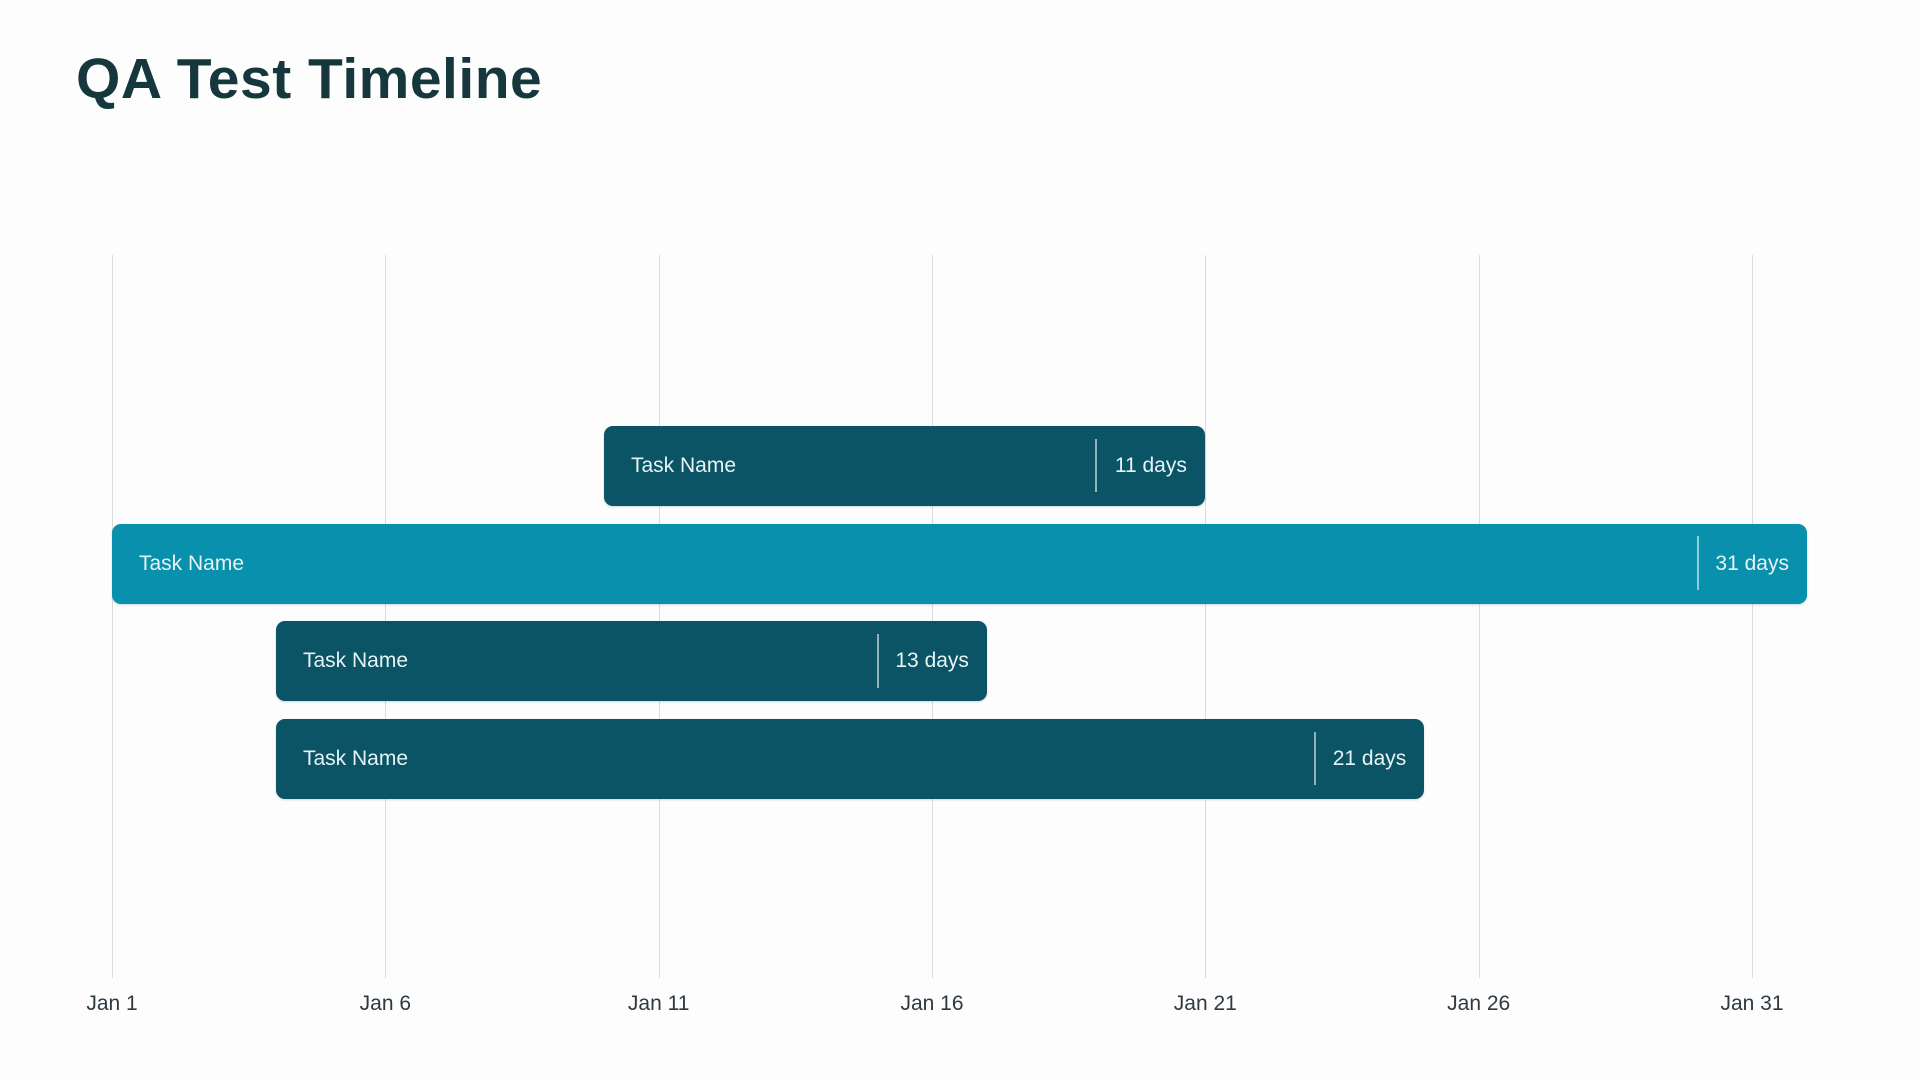 Image resolution: width=1920 pixels, height=1080 pixels. I want to click on gantt-bar: Task Name 21 days, so click(850, 759).